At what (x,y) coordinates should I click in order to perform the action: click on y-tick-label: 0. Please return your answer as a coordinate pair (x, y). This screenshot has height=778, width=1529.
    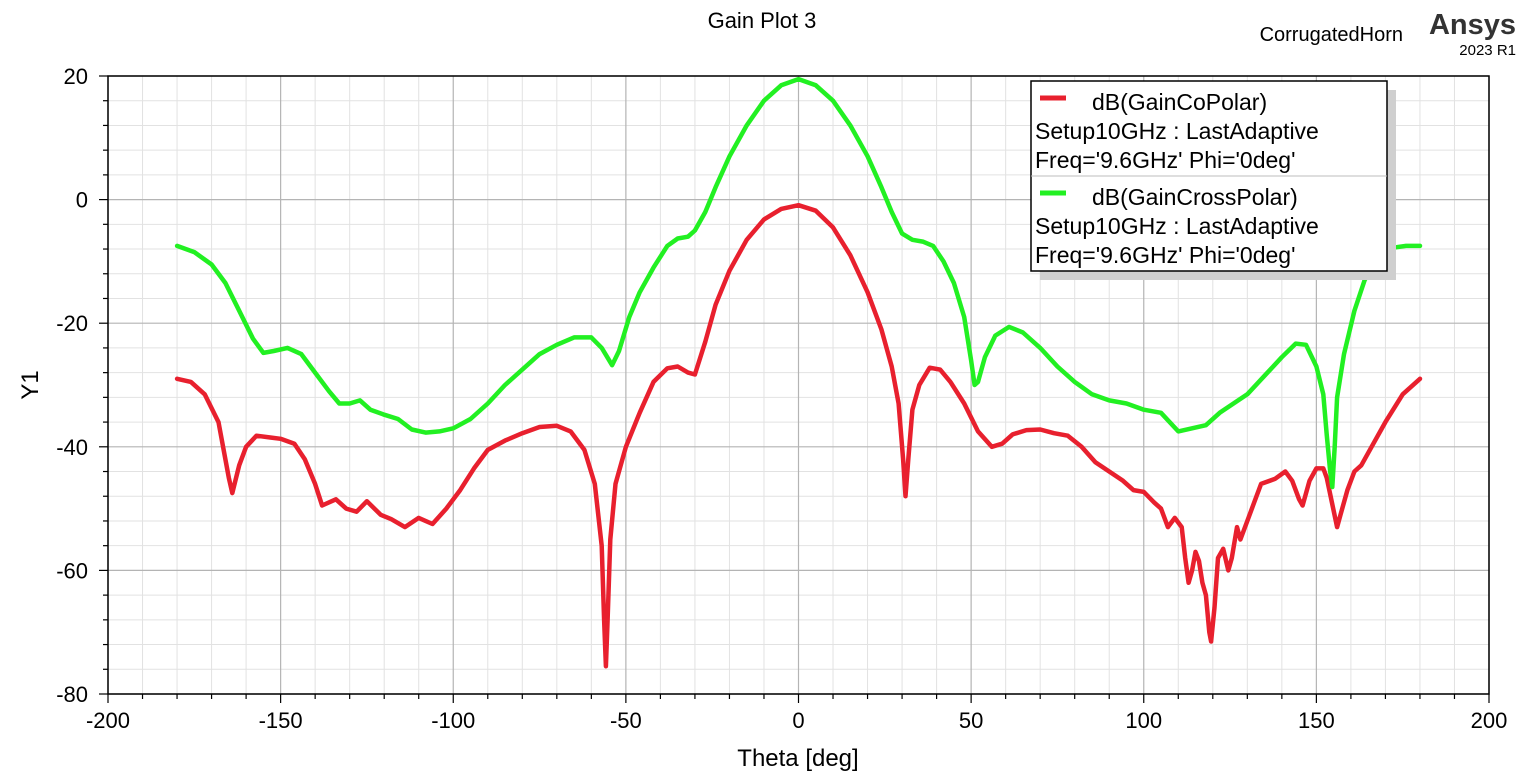
    Looking at the image, I should click on (82, 200).